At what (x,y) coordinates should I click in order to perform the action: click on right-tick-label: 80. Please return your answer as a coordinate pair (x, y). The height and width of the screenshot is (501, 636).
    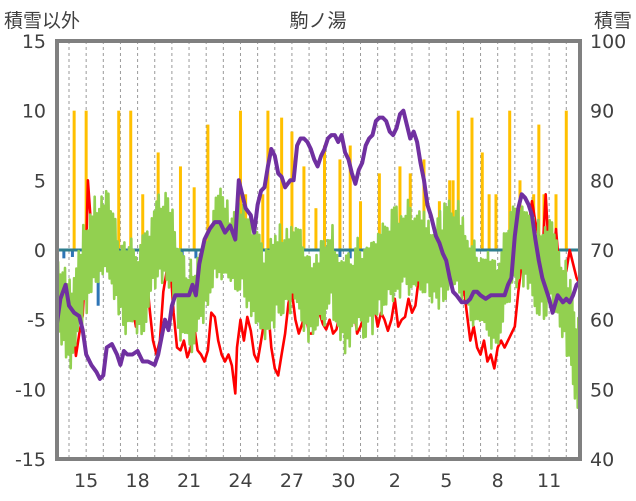
    Looking at the image, I should click on (602, 181).